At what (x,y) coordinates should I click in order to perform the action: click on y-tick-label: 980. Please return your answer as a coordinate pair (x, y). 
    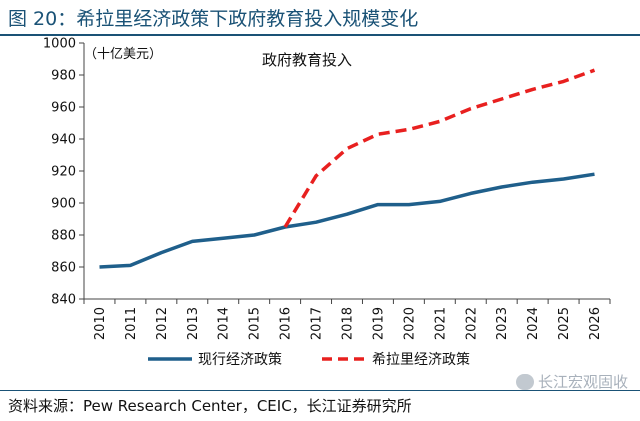
    Looking at the image, I should click on (63, 76).